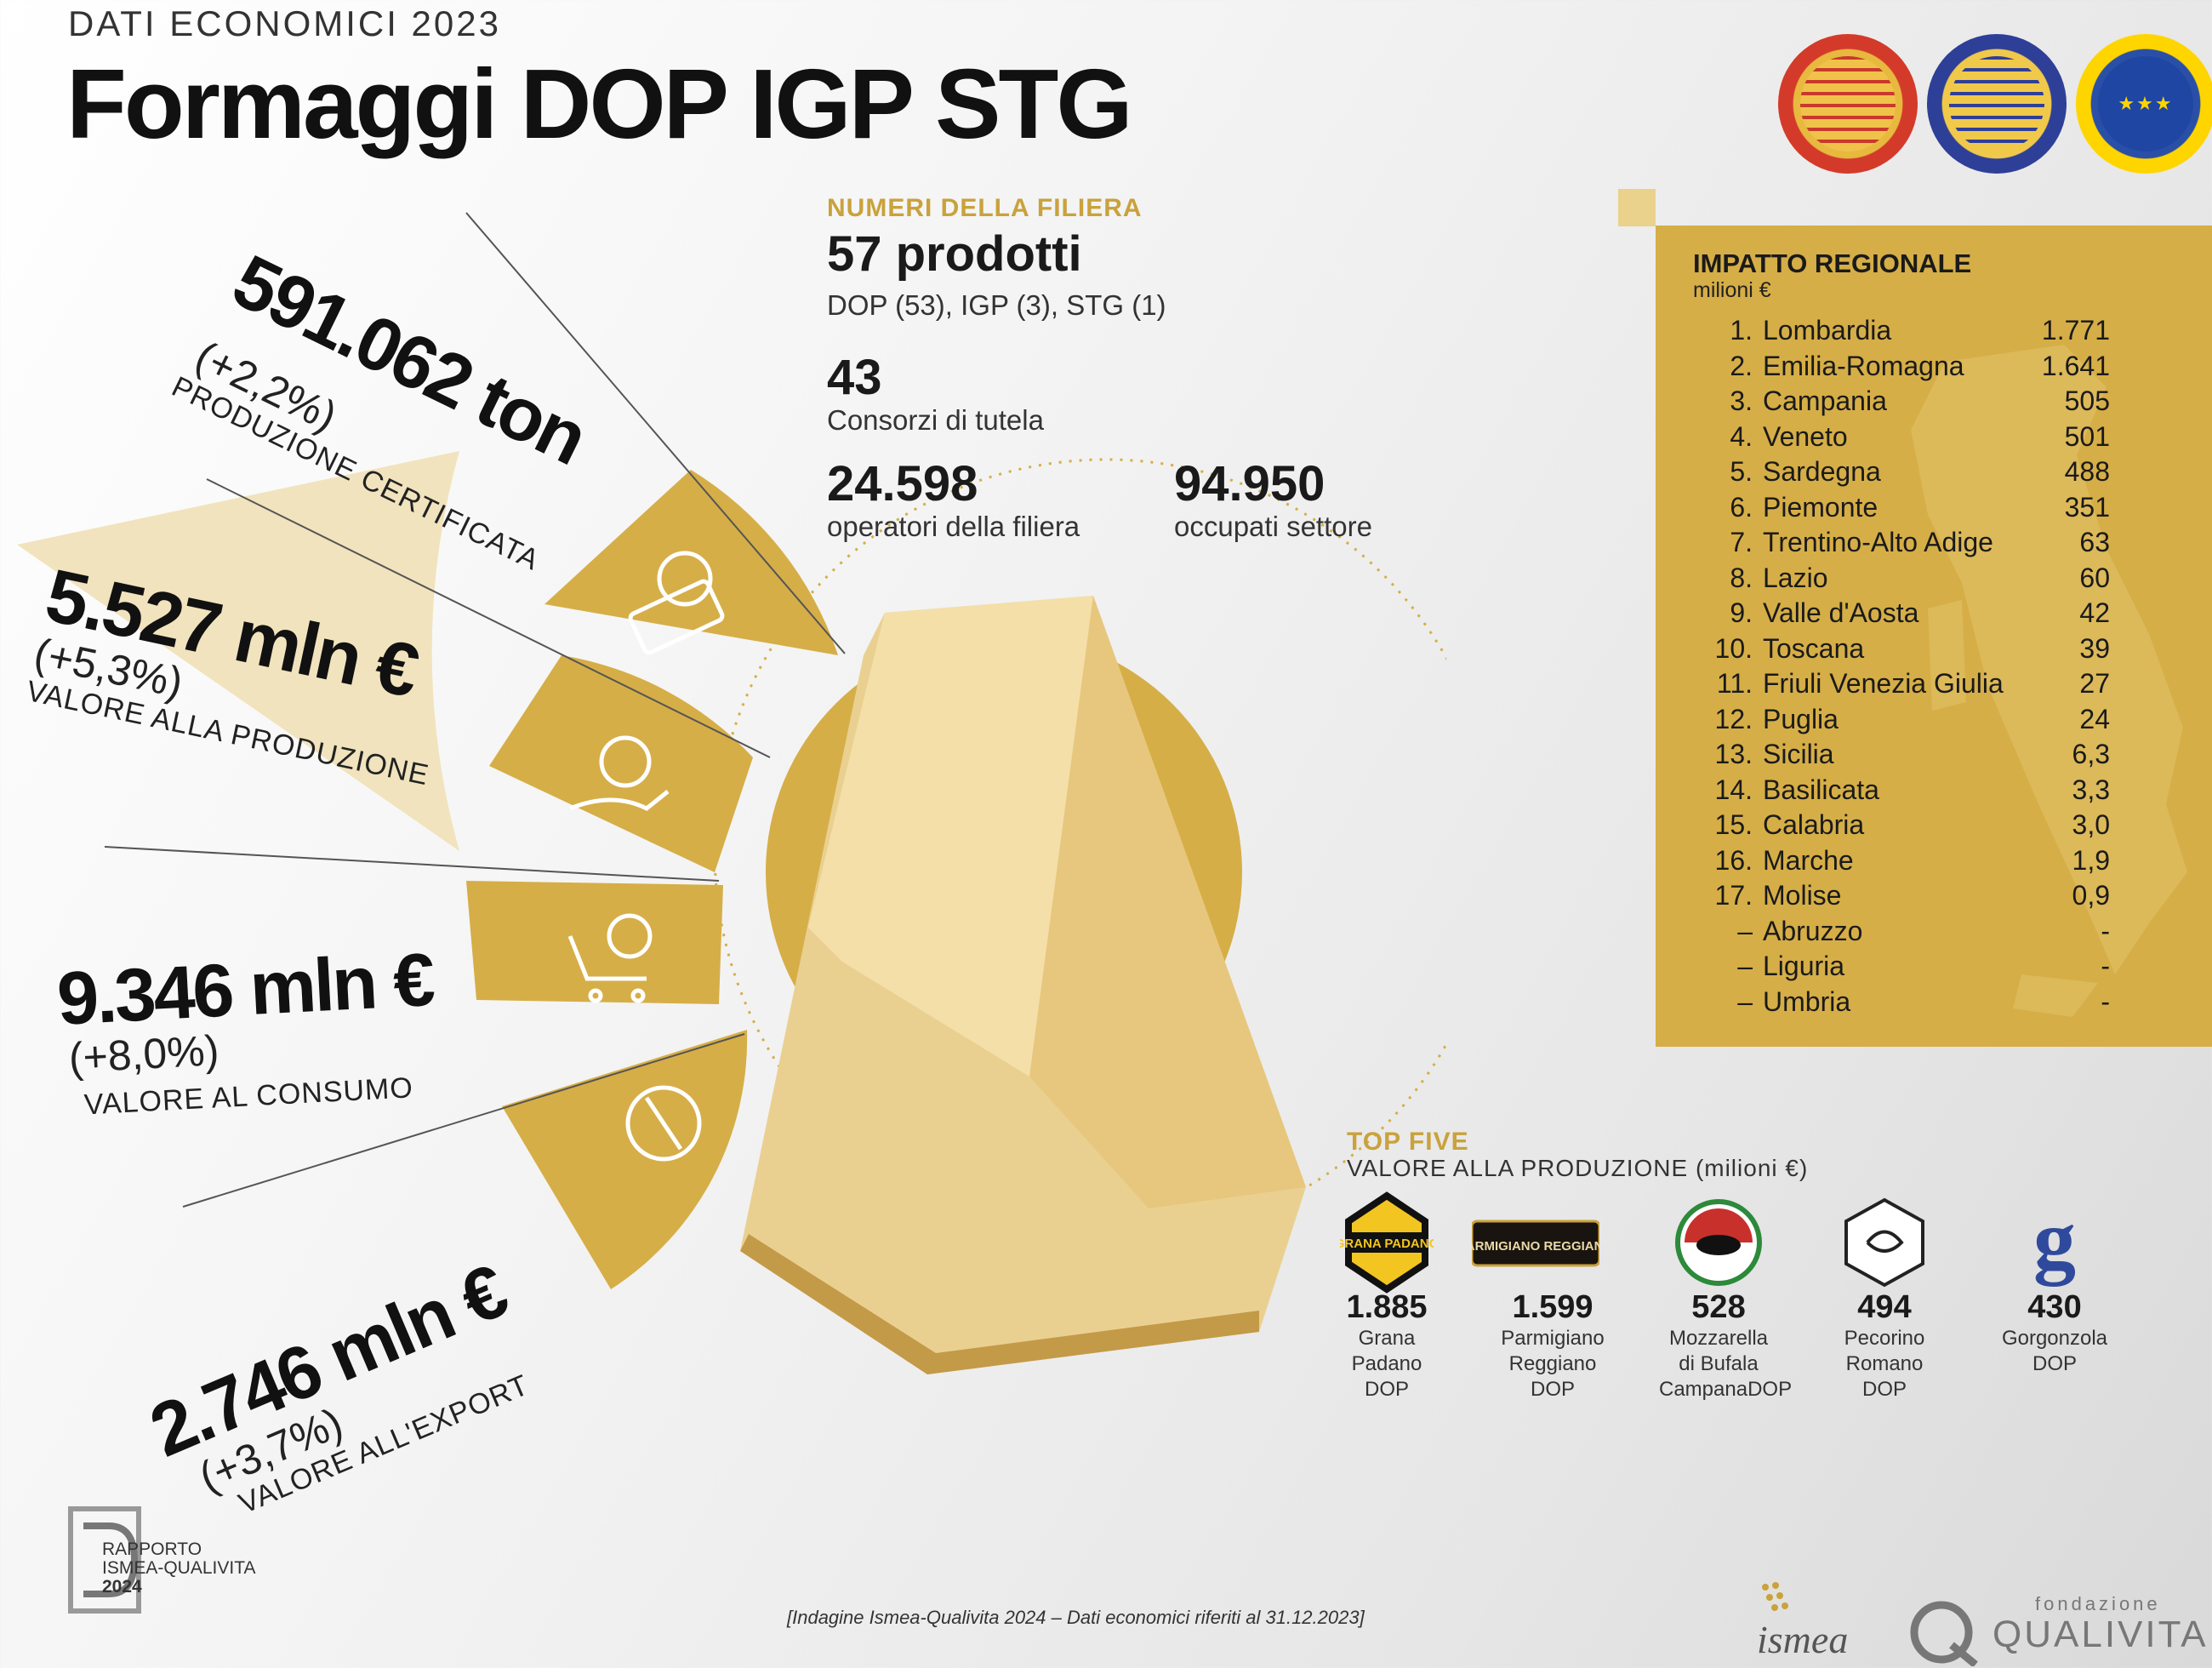 Image resolution: width=2212 pixels, height=1668 pixels. Describe the element at coordinates (247, 1029) in the screenshot. I see `valore-consumo-block: 9.346 mln € (+8,0%) VALORE AL CONSUMO` at that location.